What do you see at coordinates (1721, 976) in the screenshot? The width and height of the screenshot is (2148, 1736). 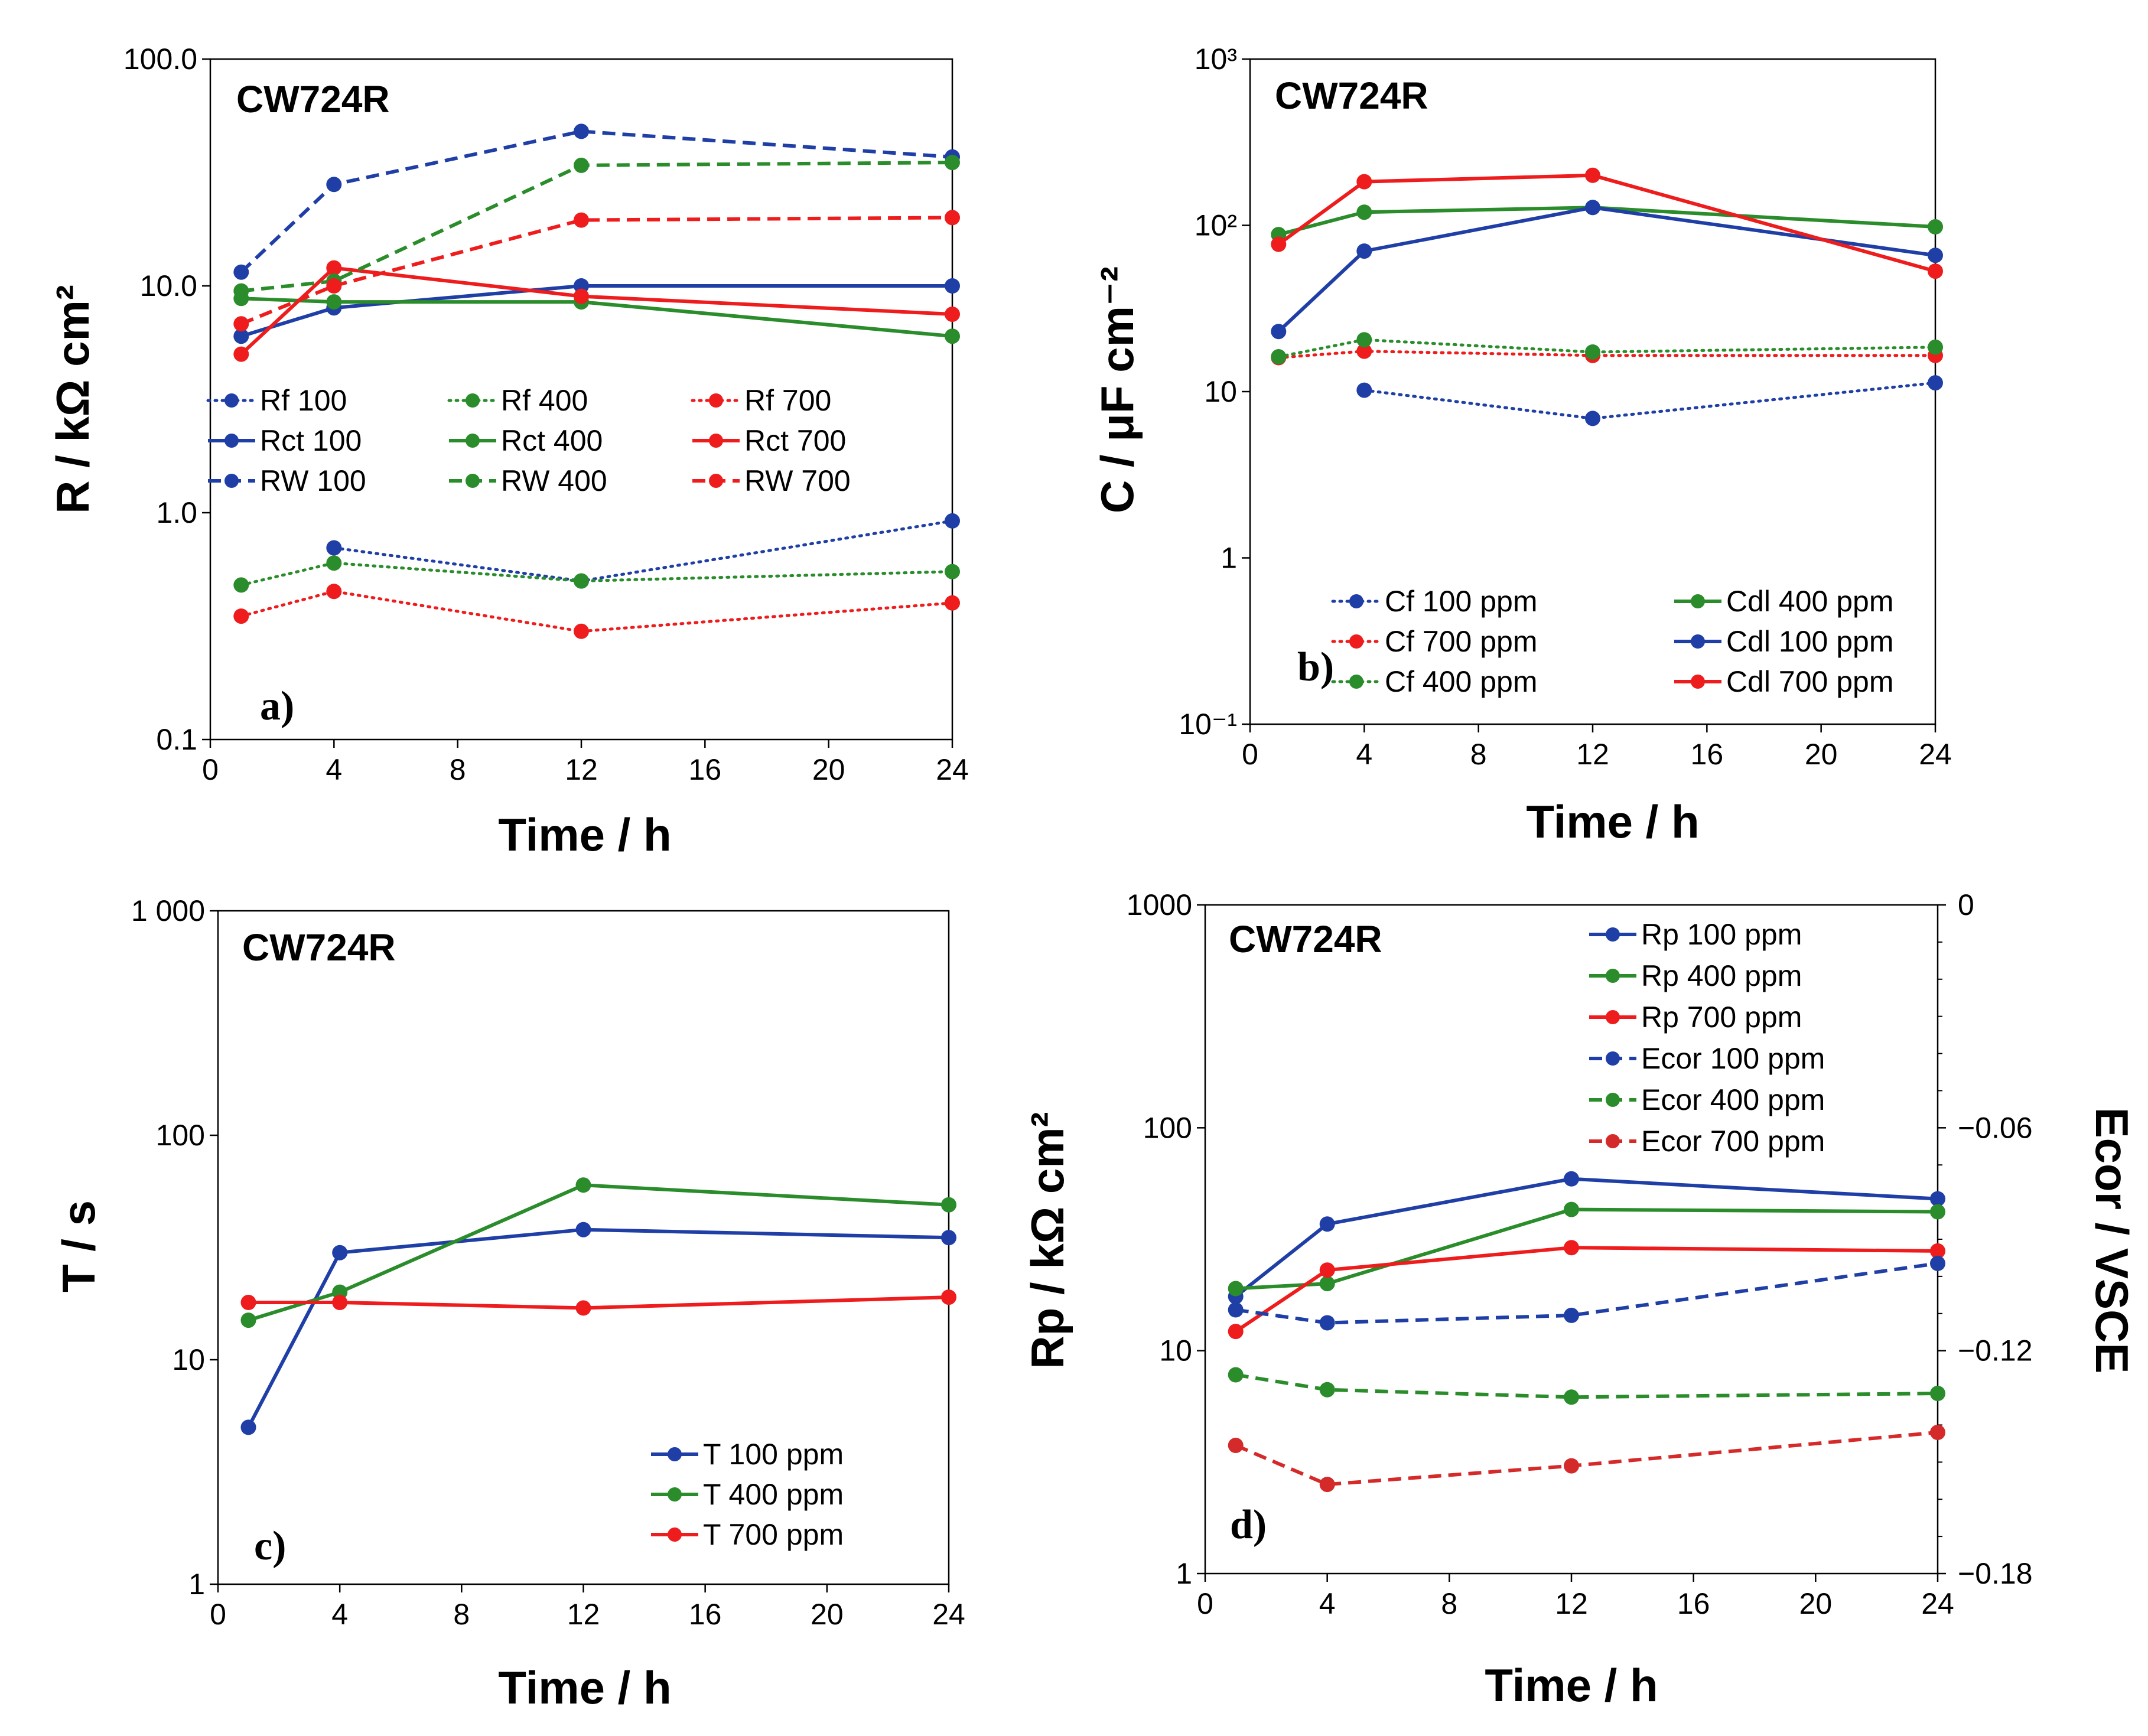 I see `legend-label: Rp 400 ppm` at bounding box center [1721, 976].